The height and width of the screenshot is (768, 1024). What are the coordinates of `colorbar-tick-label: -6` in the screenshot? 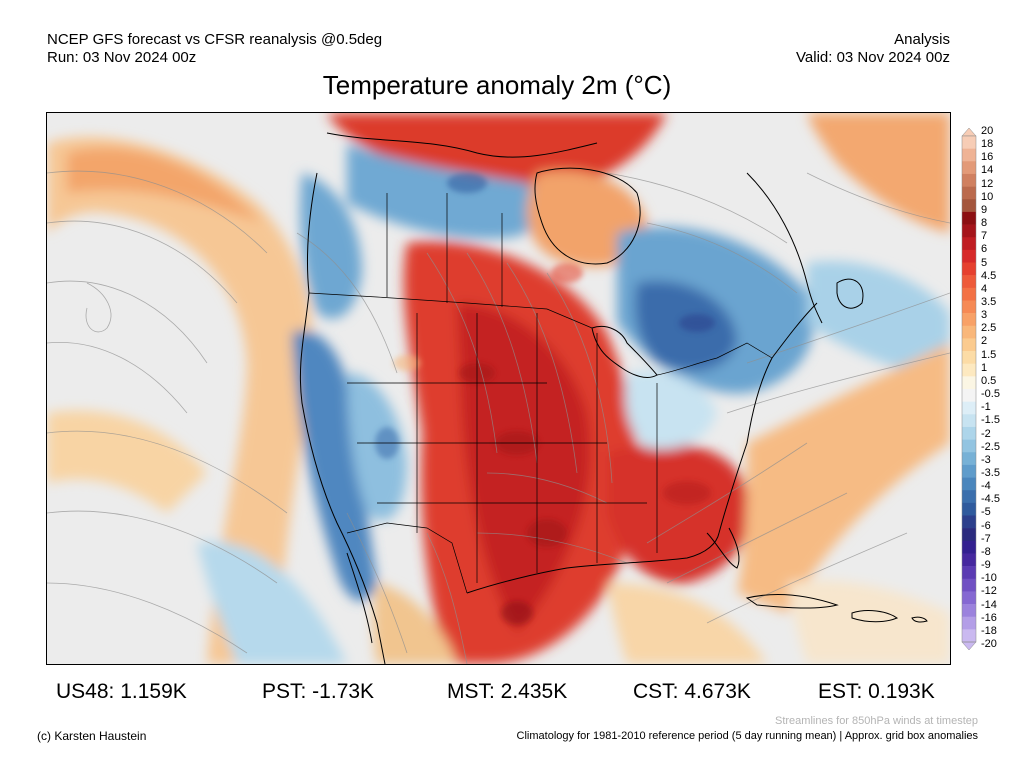 It's located at (986, 525).